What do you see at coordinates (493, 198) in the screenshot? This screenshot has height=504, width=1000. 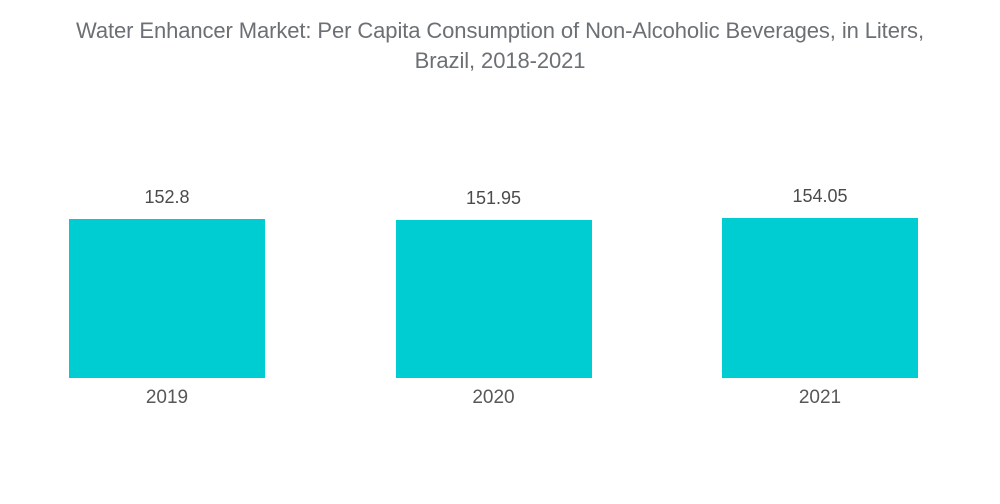 I see `bar-value-label-2020: 151.95` at bounding box center [493, 198].